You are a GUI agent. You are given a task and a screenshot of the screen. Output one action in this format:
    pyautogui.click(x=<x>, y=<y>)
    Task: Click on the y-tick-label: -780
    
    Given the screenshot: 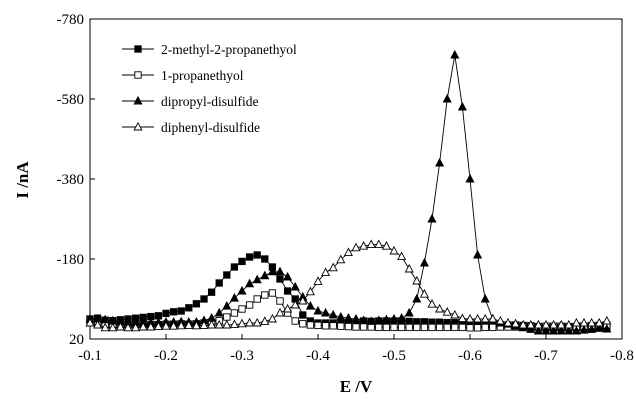 What is the action you would take?
    pyautogui.click(x=71, y=20)
    